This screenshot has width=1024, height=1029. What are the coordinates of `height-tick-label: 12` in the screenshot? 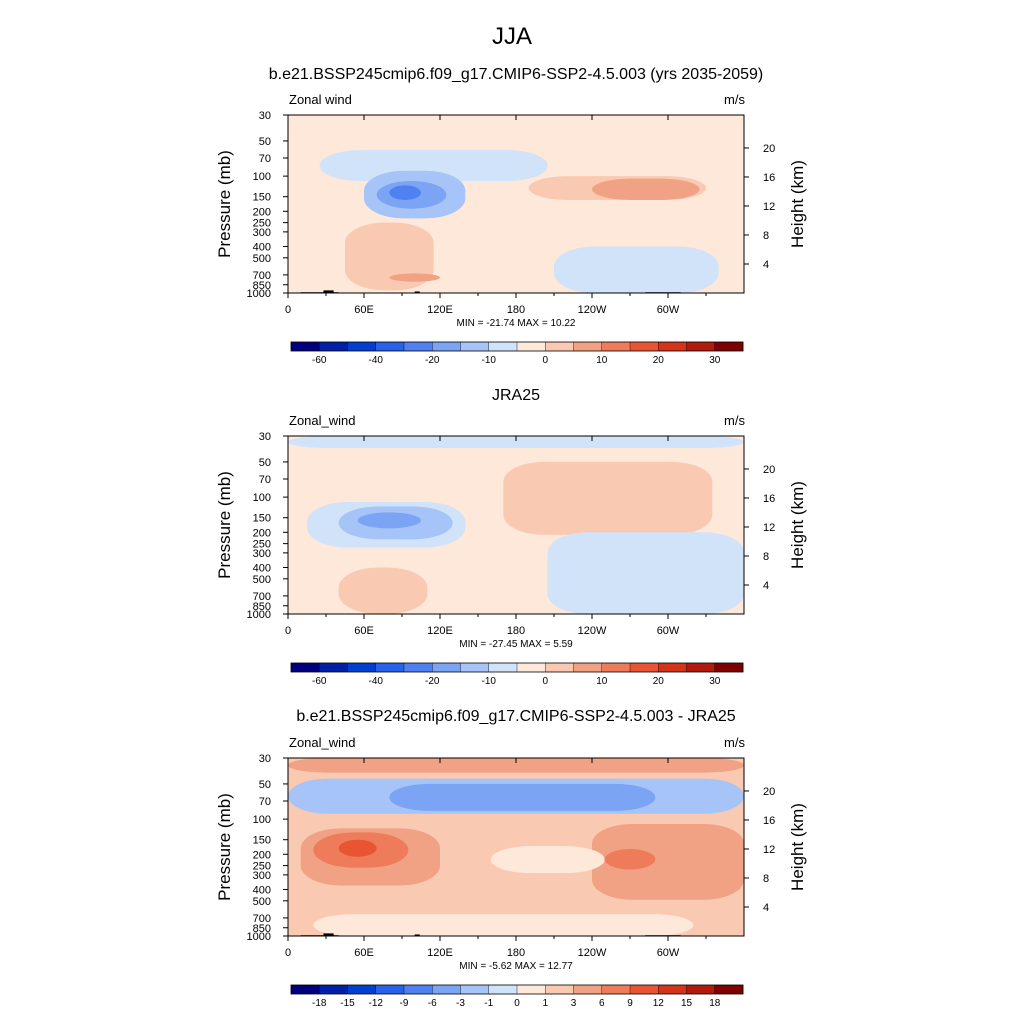 It's located at (769, 207).